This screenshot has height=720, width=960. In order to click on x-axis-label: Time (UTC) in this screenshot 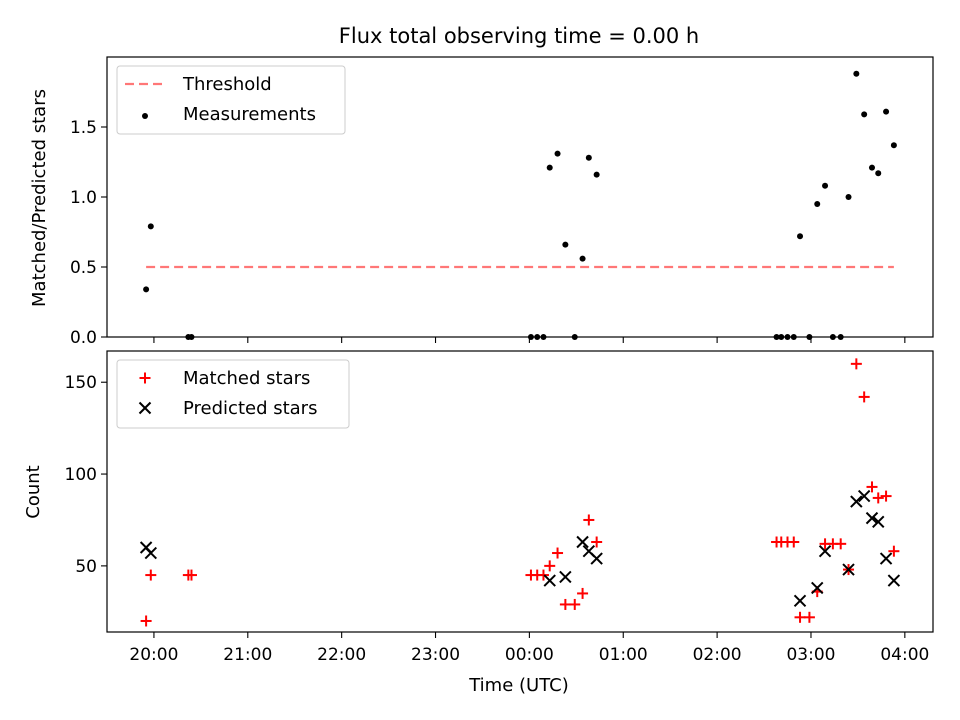, I will do `click(518, 685)`.